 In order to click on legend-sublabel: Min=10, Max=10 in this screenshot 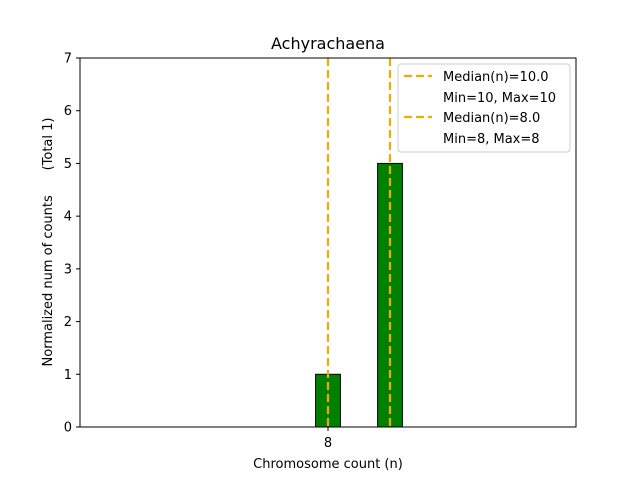, I will do `click(499, 98)`.